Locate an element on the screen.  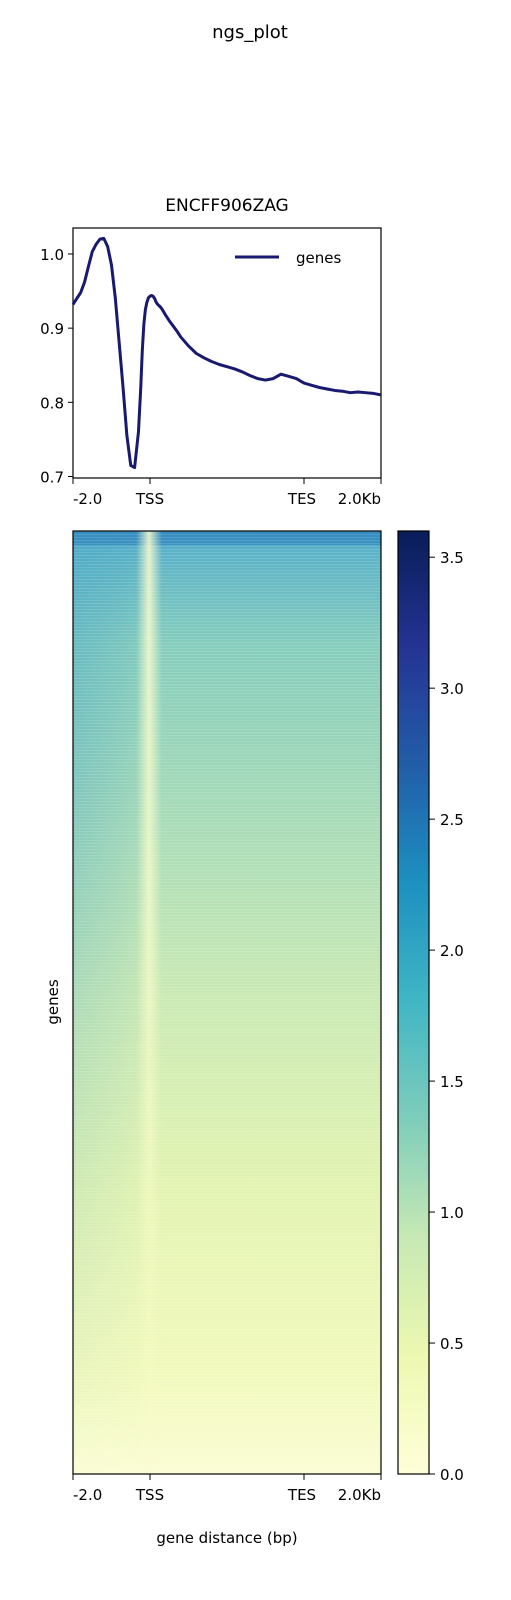
profile-x-tick-label: 2.0Kb is located at coordinates (359, 499).